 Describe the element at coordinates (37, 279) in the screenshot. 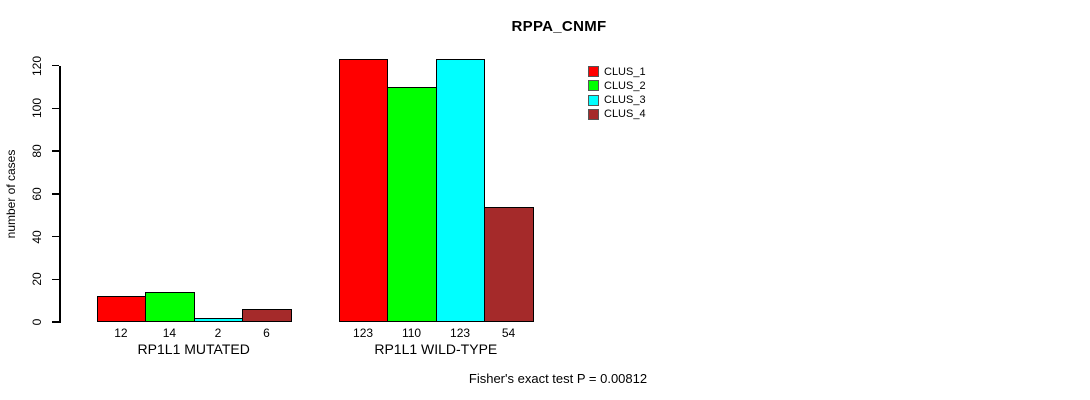

I see `y-axis-tick-label: 20` at that location.